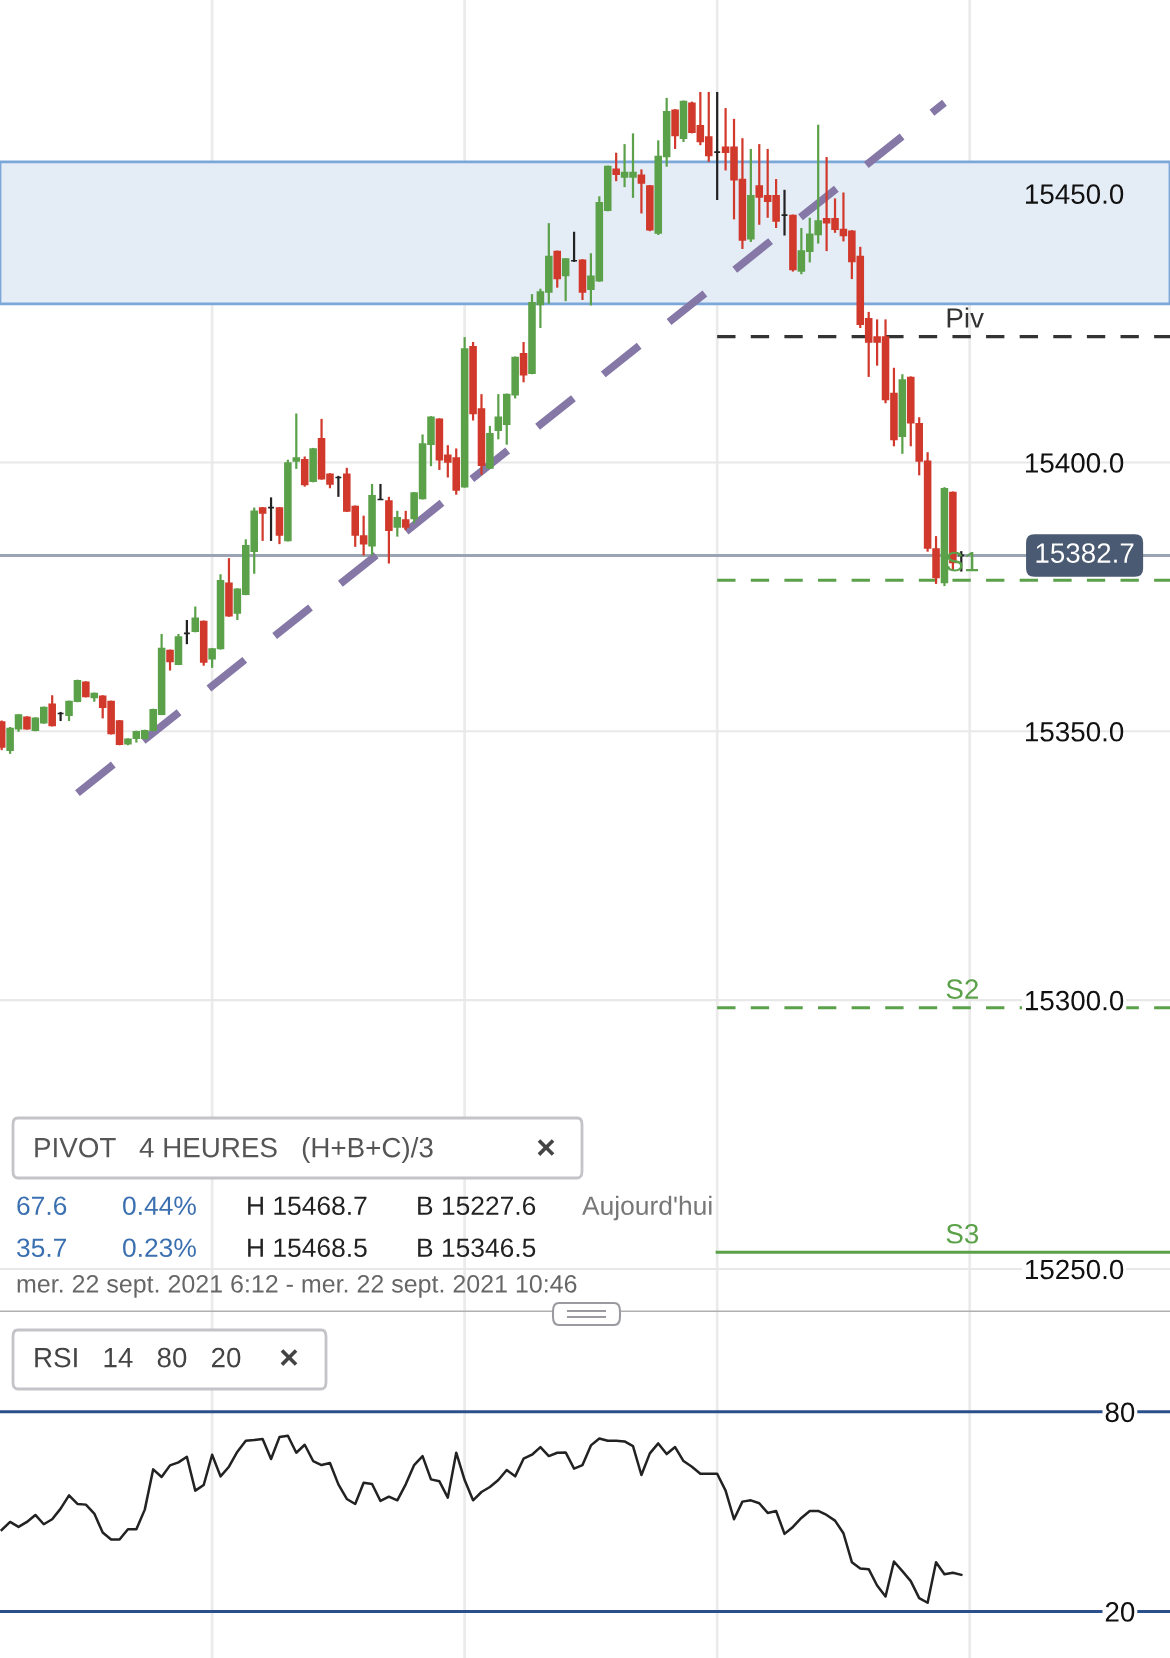 The height and width of the screenshot is (1658, 1170). Describe the element at coordinates (1075, 463) in the screenshot. I see `y-tick-label: 15400.0` at that location.